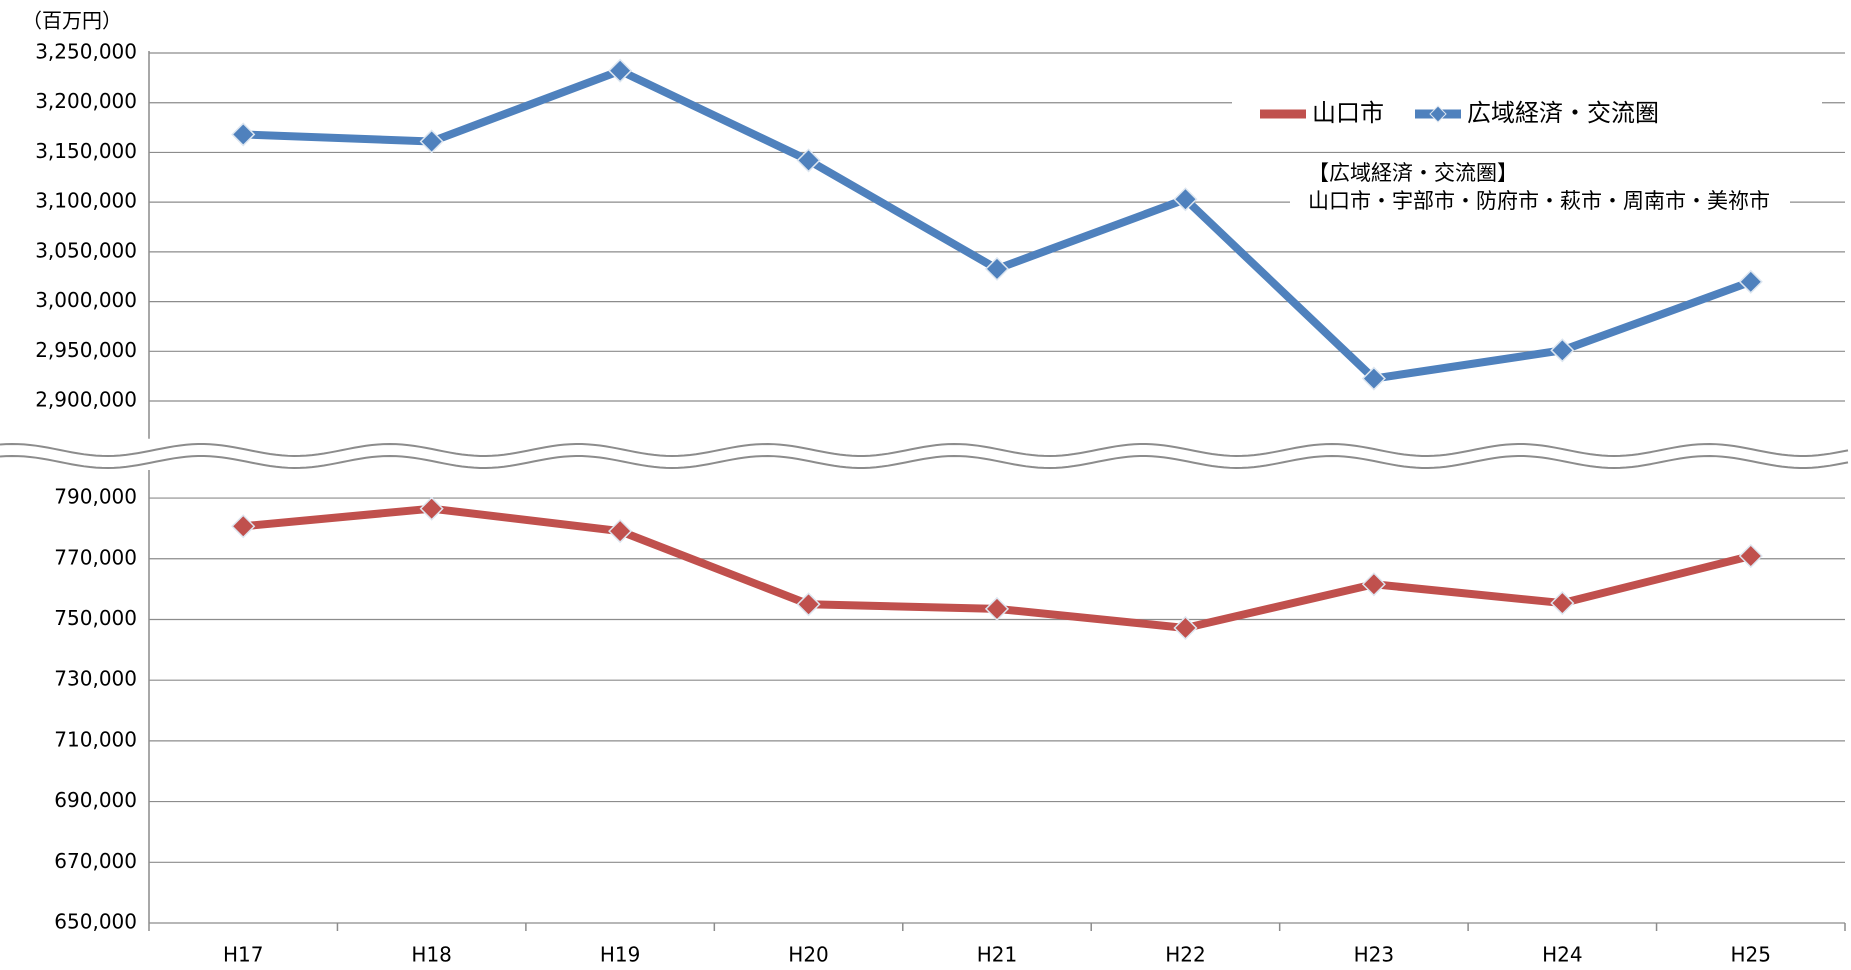 This screenshot has width=1851, height=970. I want to click on y-tick-label: 3,250,000, so click(86, 52).